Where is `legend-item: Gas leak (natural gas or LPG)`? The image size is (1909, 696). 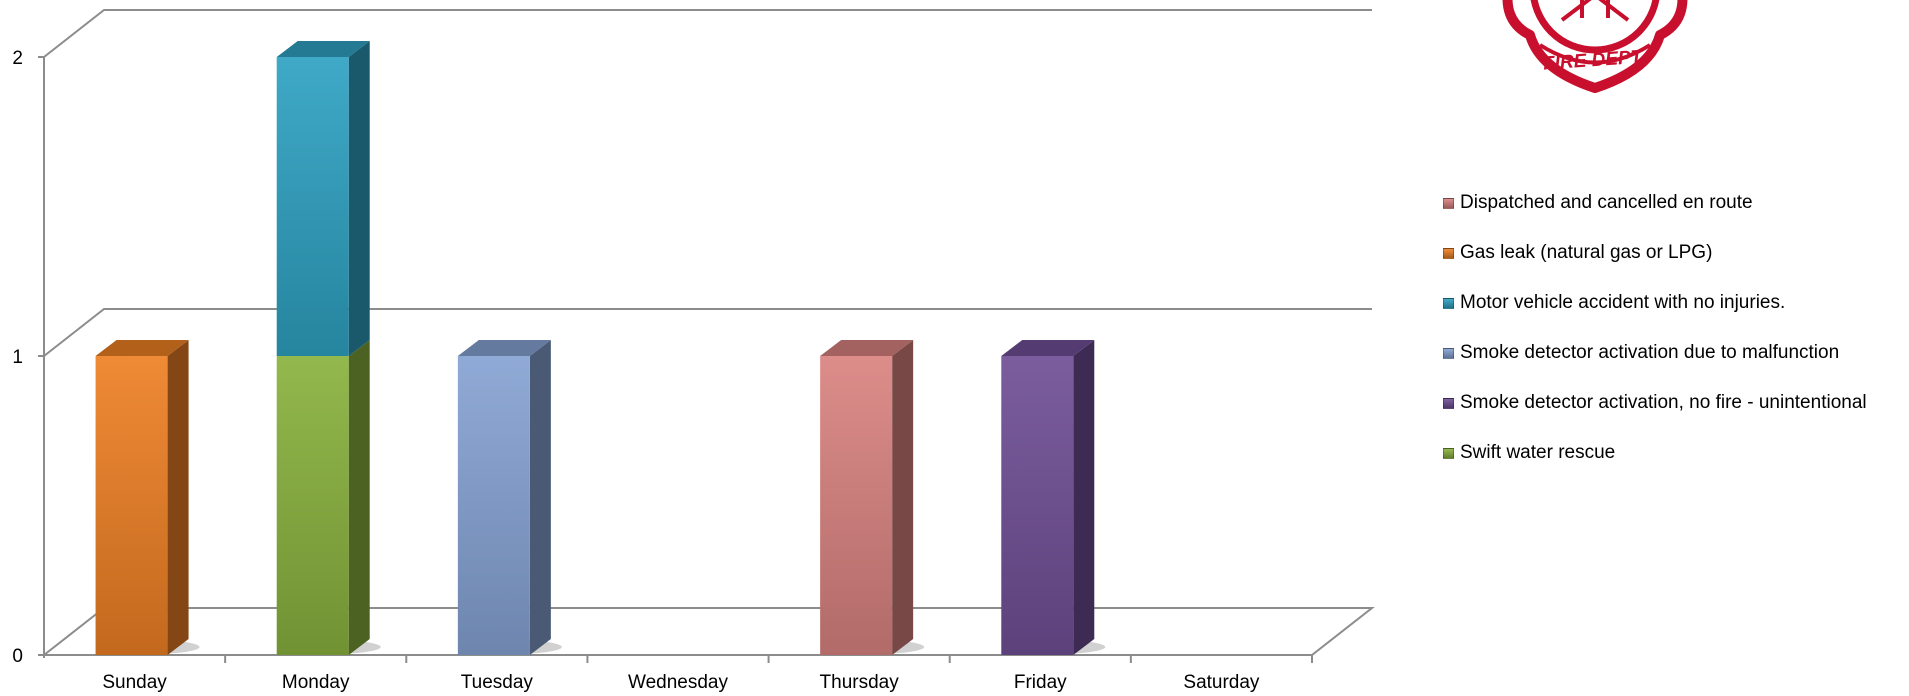
legend-item: Gas leak (natural gas or LPG) is located at coordinates (1655, 253).